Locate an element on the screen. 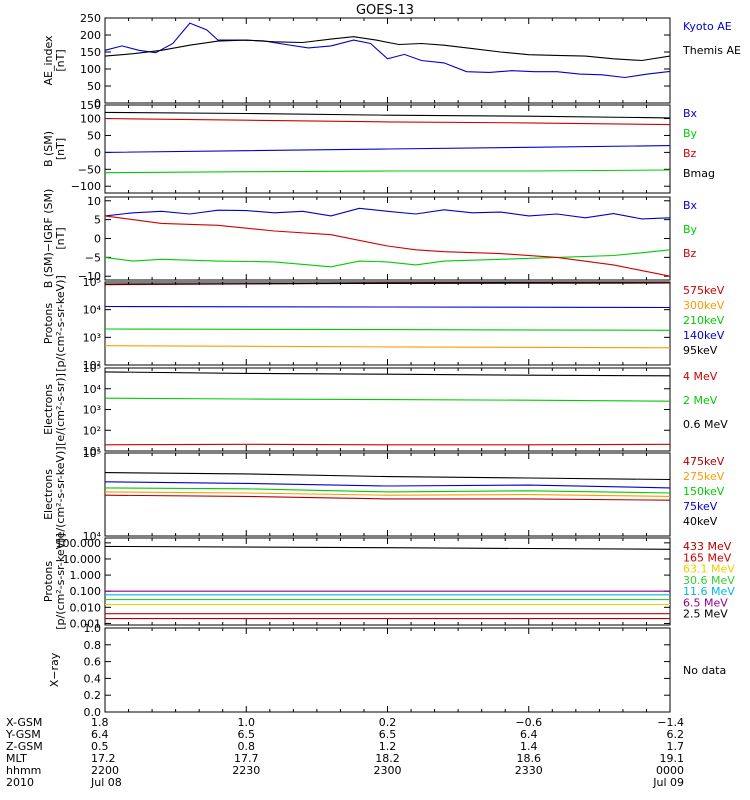 This screenshot has height=800, width=750. y-tick-label: 0.001 is located at coordinates (86, 623).